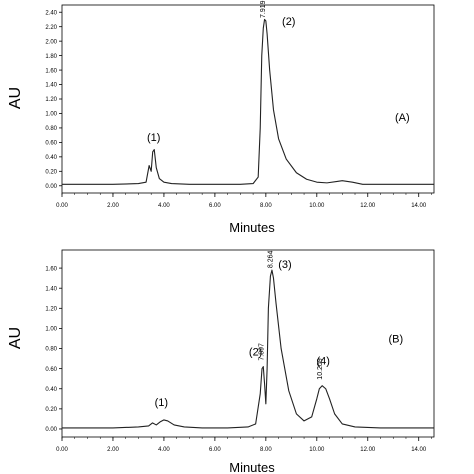 The width and height of the screenshot is (474, 474). Describe the element at coordinates (51, 13) in the screenshot. I see `y-tick-label: 2.40` at that location.